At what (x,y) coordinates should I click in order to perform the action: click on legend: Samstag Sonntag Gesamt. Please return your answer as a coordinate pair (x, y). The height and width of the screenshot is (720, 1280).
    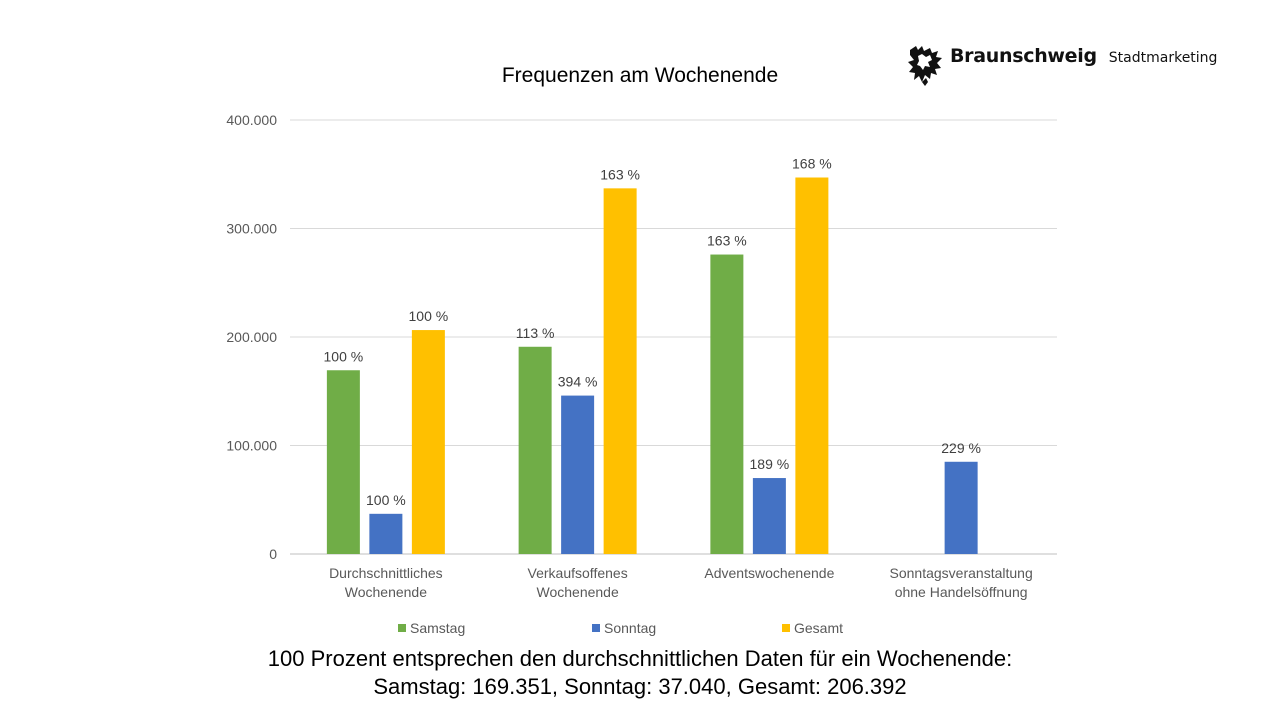
    Looking at the image, I should click on (620, 628).